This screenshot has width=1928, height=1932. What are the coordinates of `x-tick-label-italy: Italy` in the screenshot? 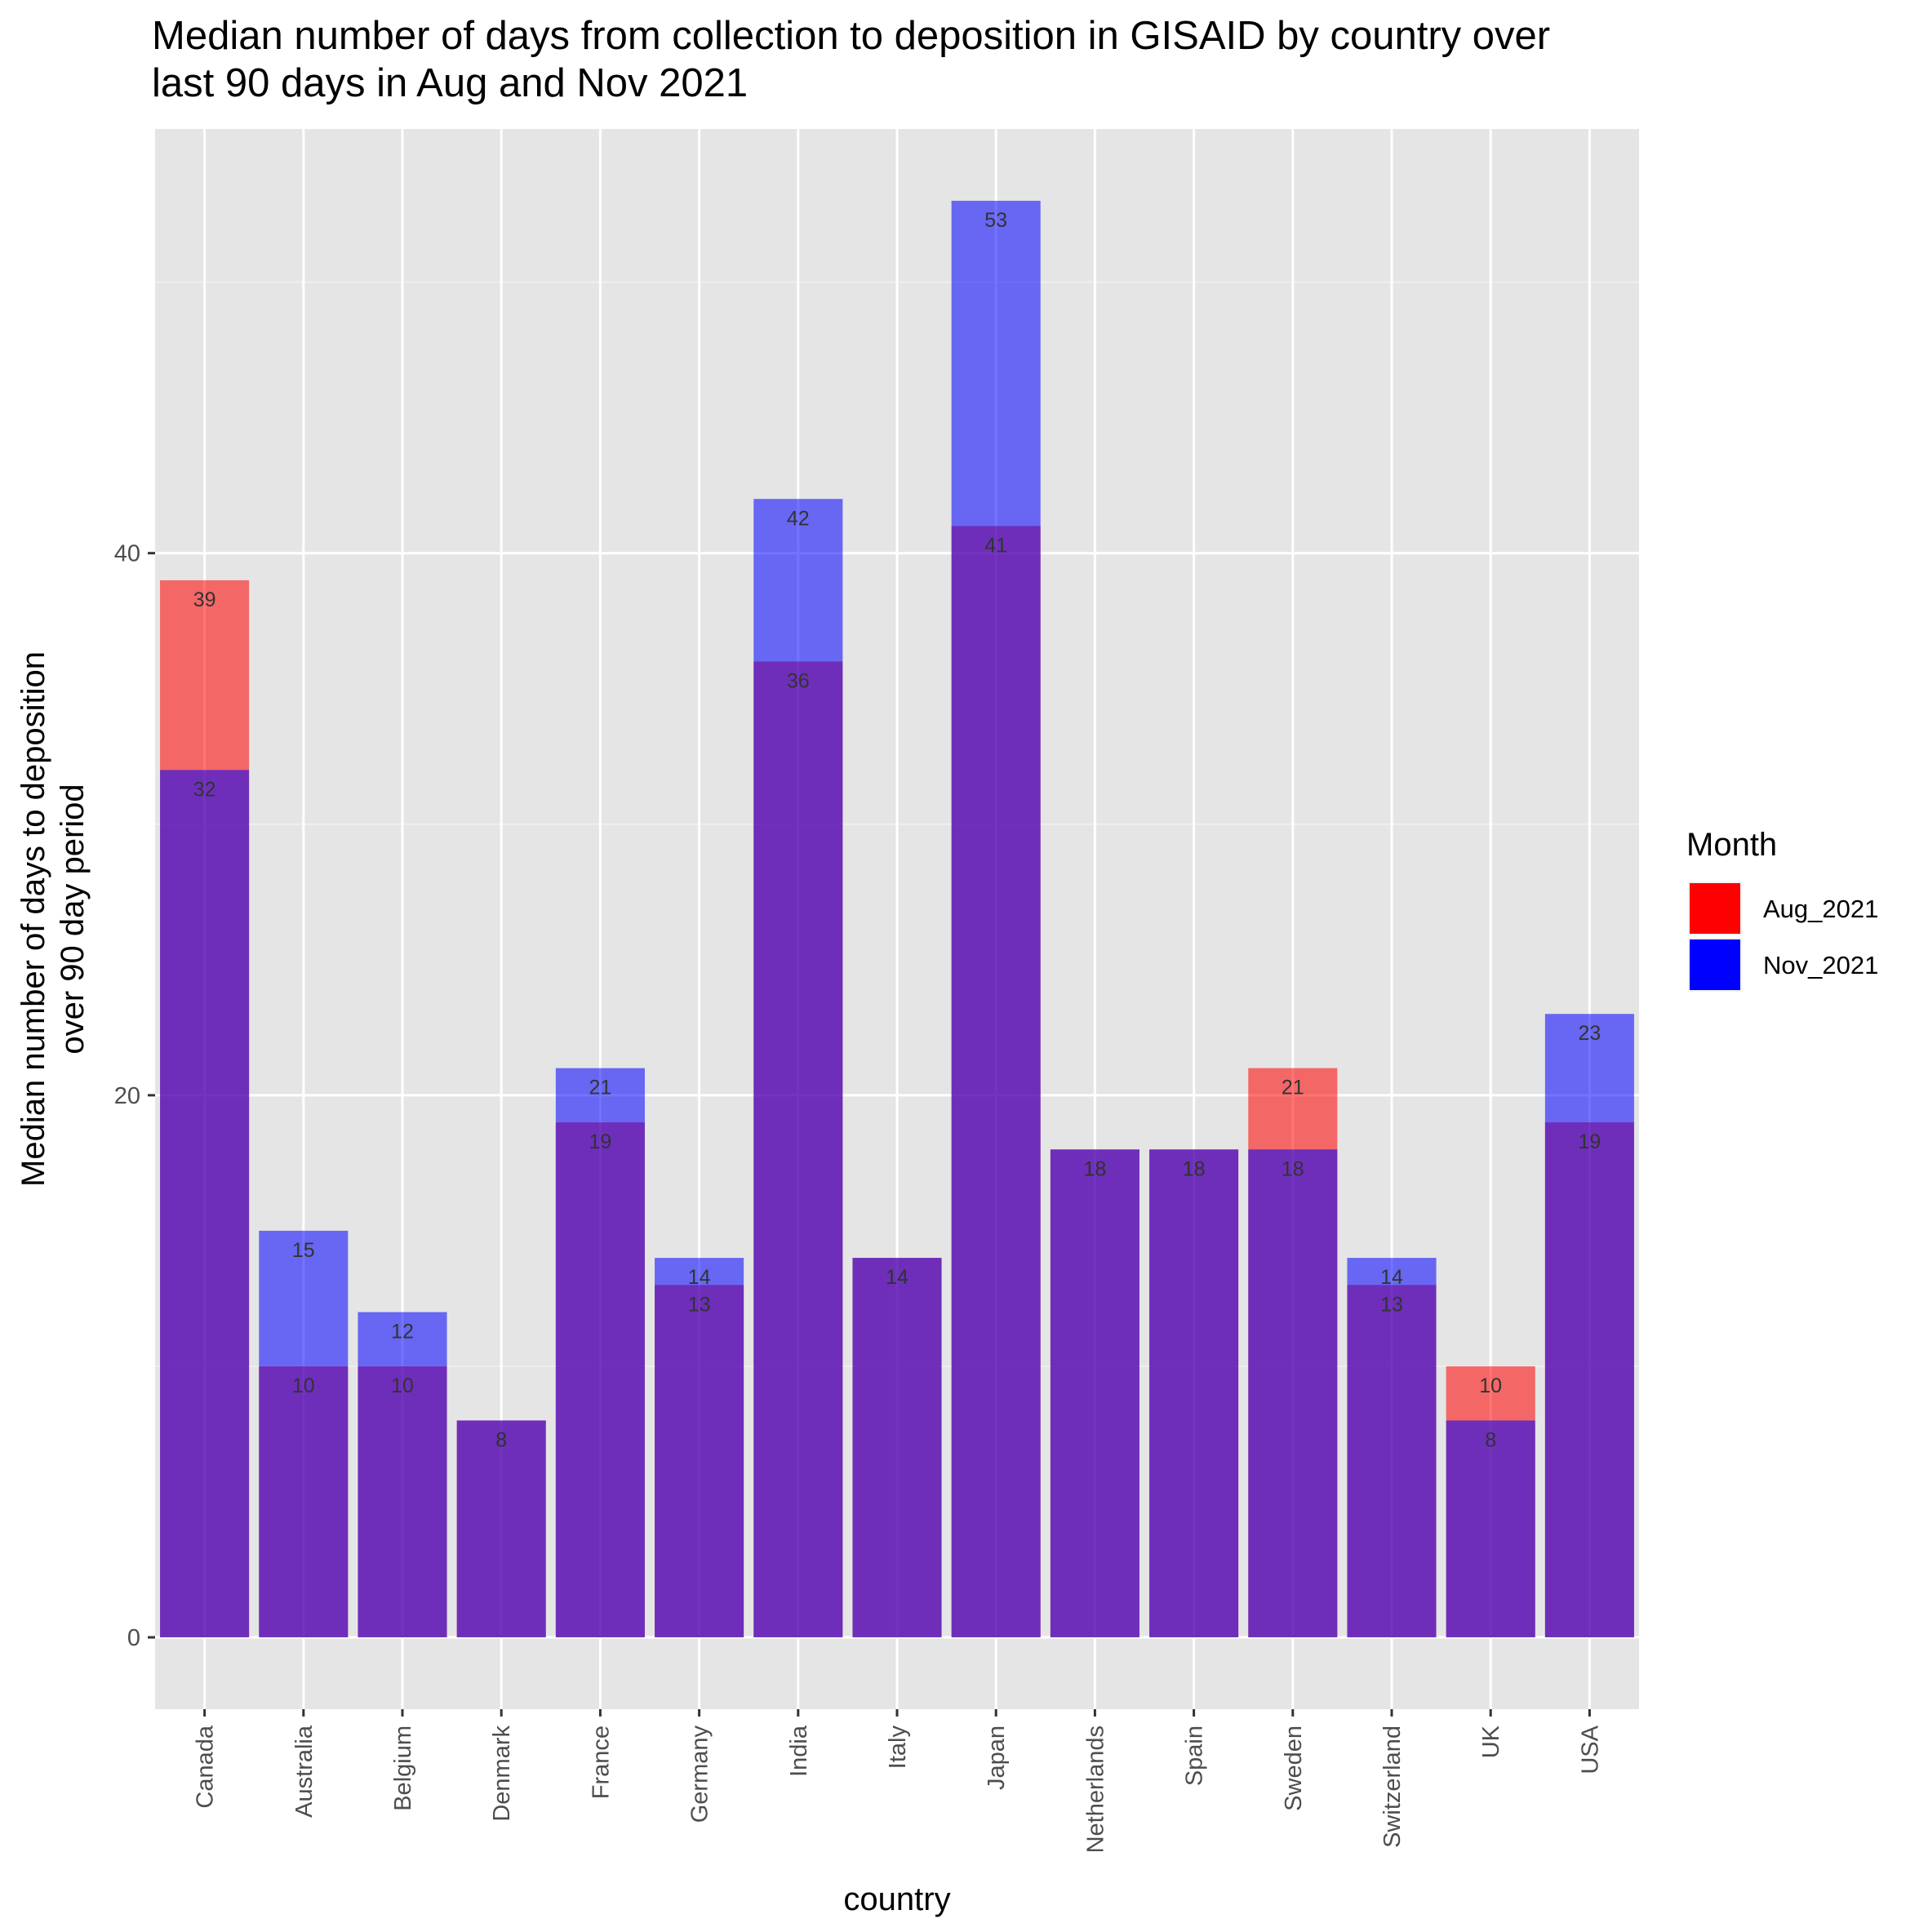 It's located at (898, 1747).